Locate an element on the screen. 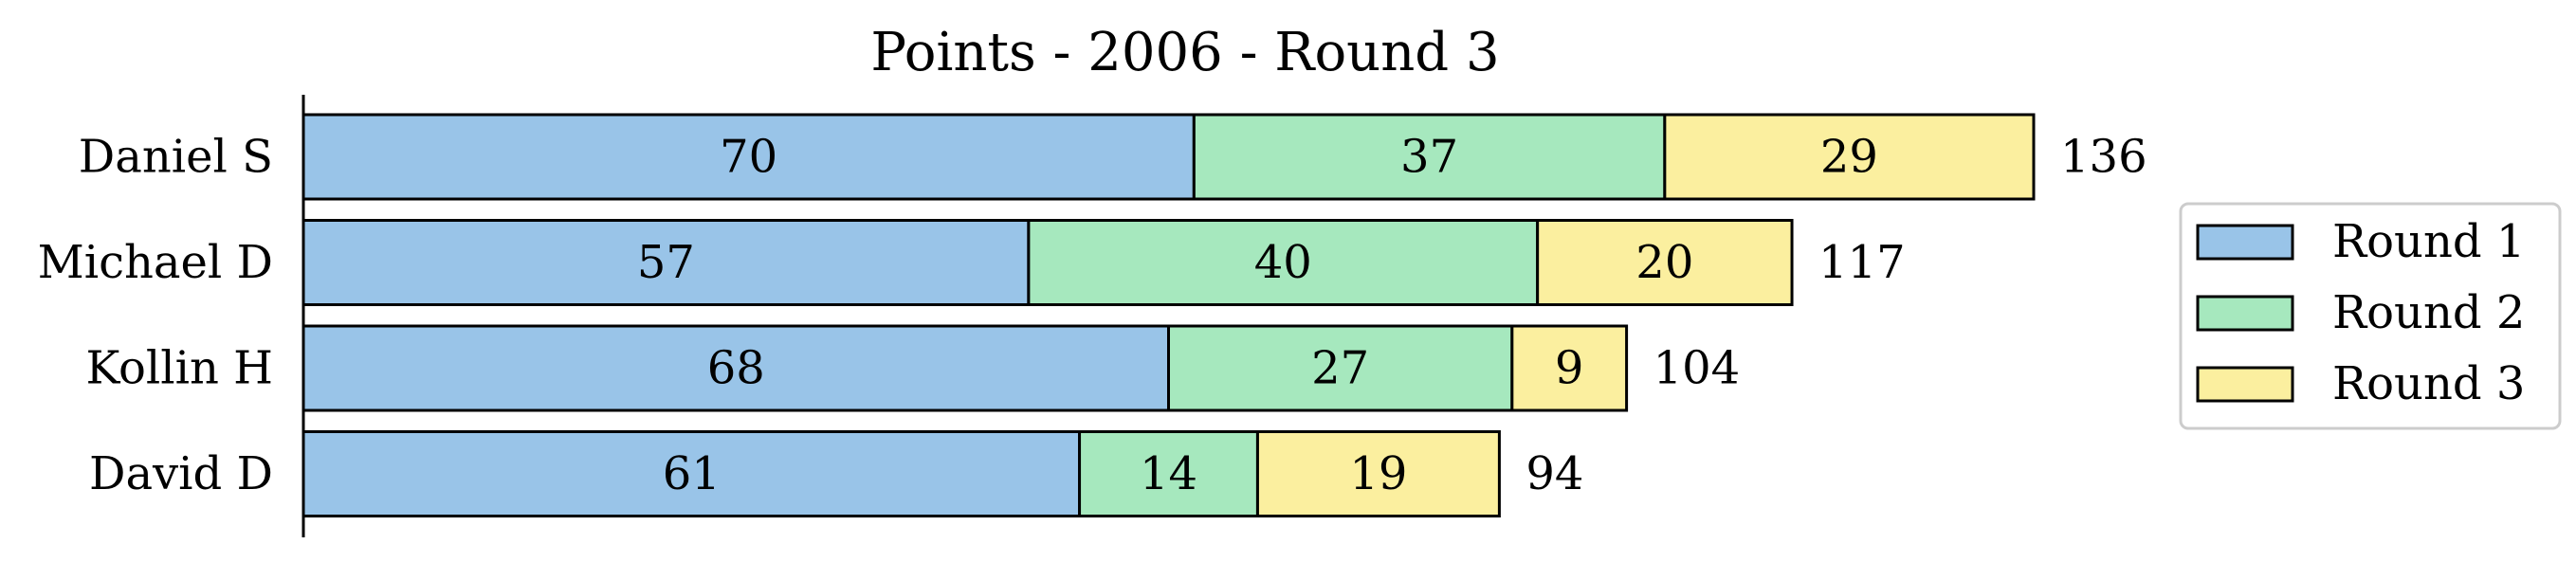 This screenshot has height=562, width=2576. segment-value-label: 19 is located at coordinates (1378, 473).